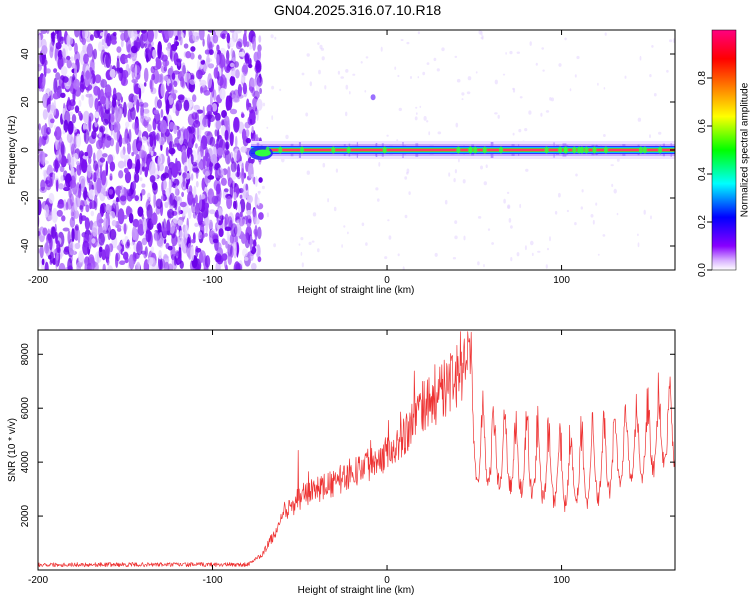 This screenshot has height=600, width=750. What do you see at coordinates (25, 102) in the screenshot?
I see `spectrogram-y-tick-label: 20` at bounding box center [25, 102].